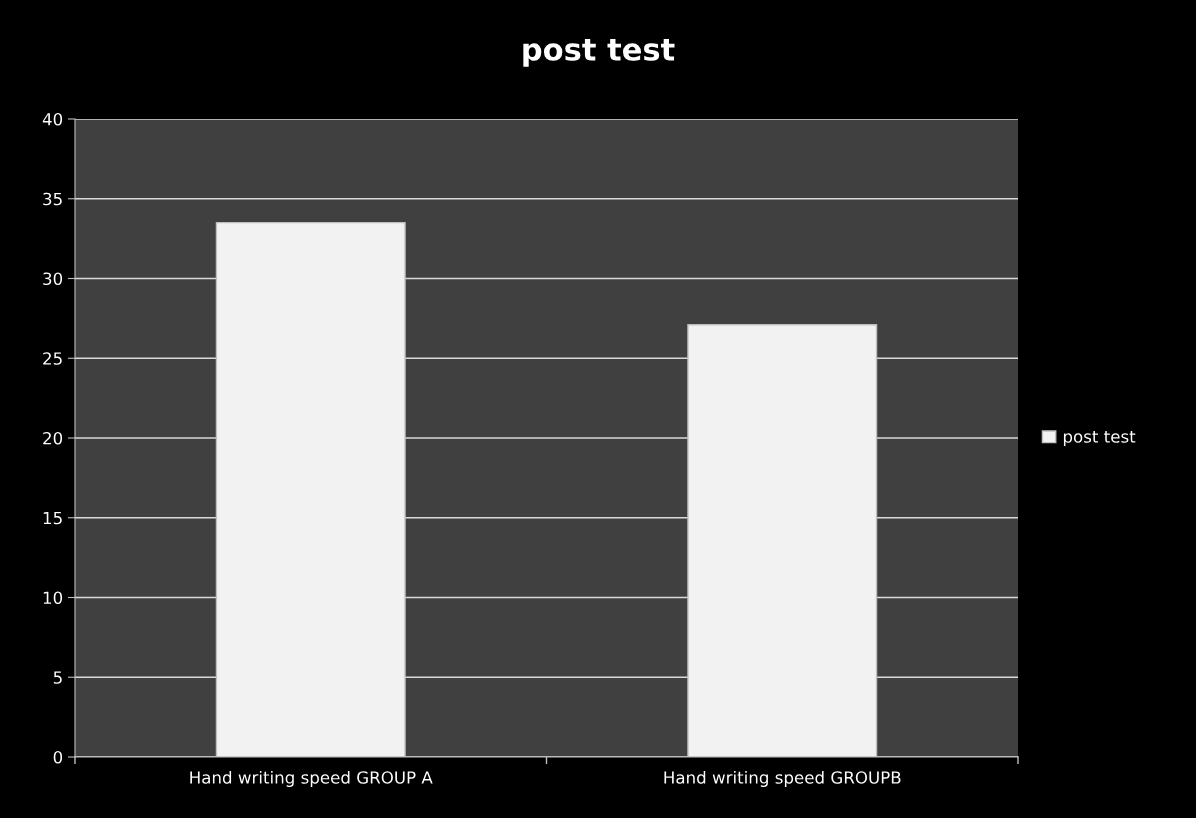 The width and height of the screenshot is (1196, 818). I want to click on y-tick-label: 40, so click(52, 119).